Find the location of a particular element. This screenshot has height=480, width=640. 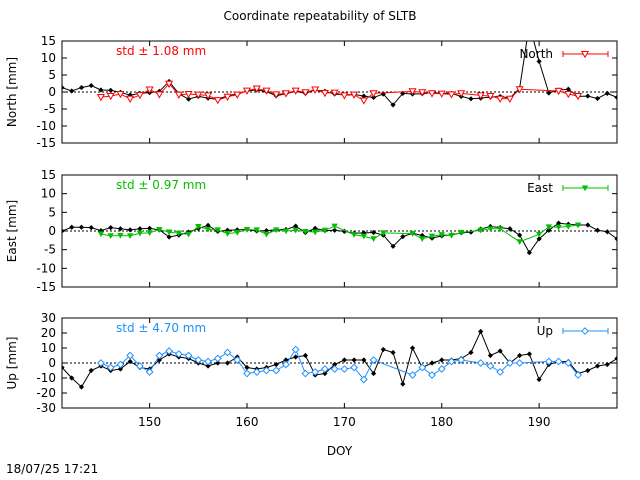

std-label: std ± 0.97 mm is located at coordinates (161, 185).